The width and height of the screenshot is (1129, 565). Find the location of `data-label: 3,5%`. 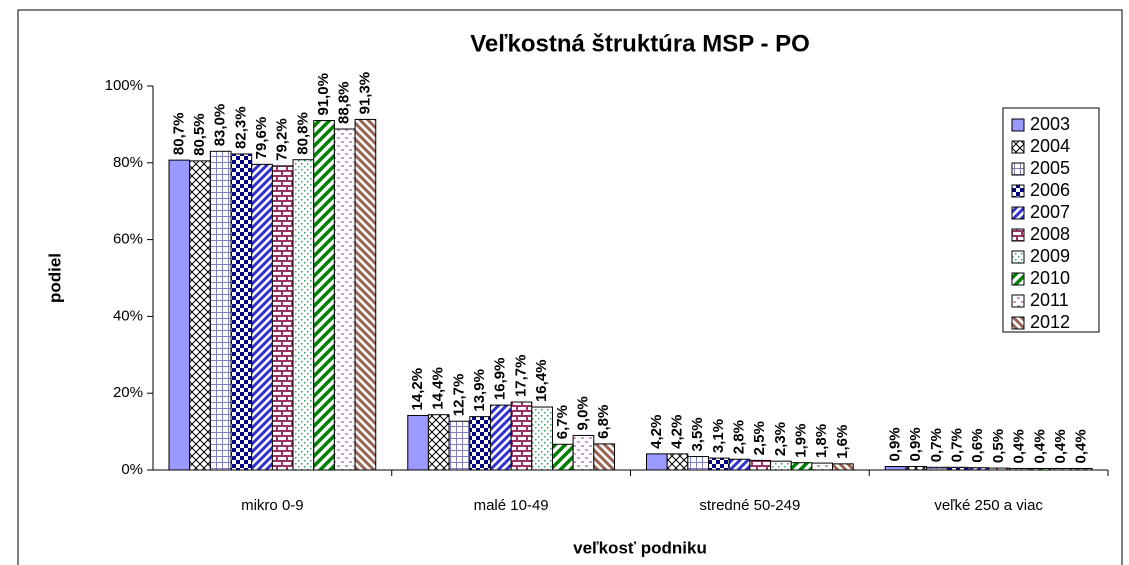

data-label: 3,5% is located at coordinates (697, 434).